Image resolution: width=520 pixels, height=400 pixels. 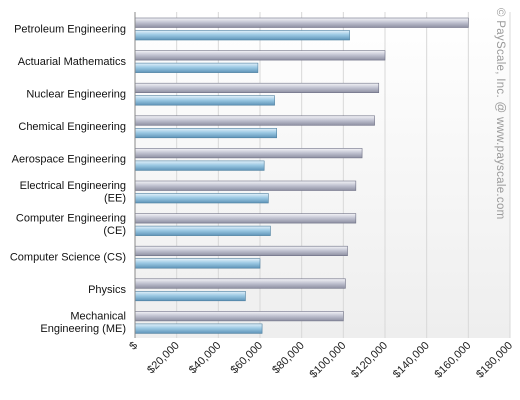 What do you see at coordinates (247, 358) in the screenshot?
I see `x-tick-label: $60,000` at bounding box center [247, 358].